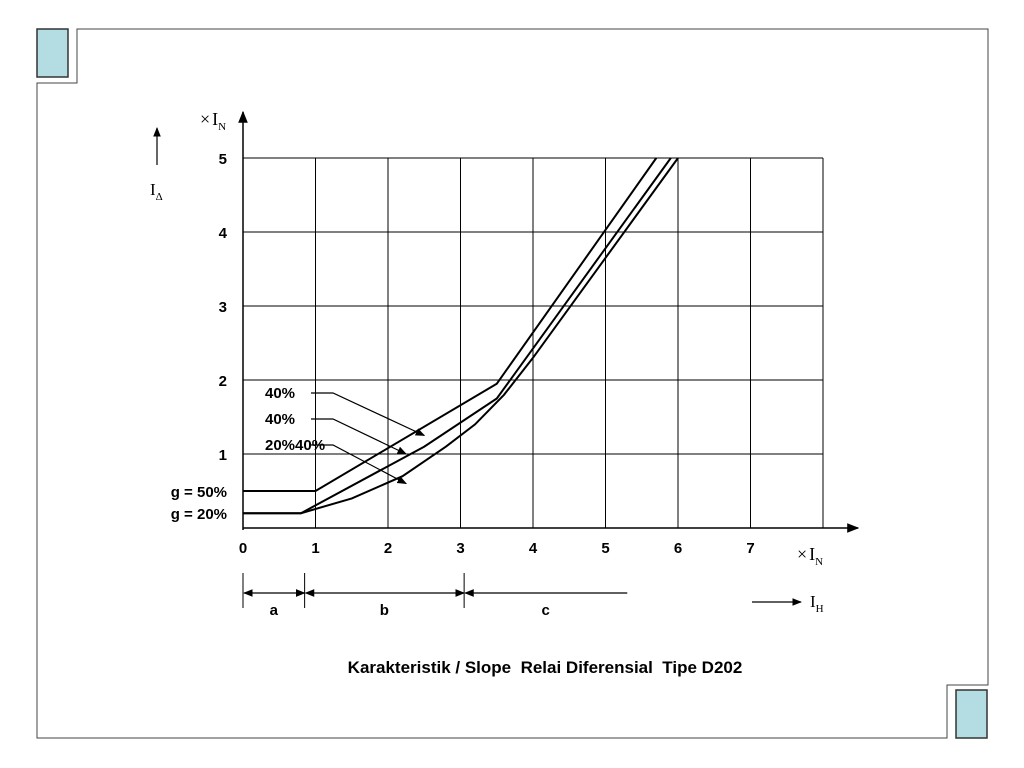 The width and height of the screenshot is (1024, 768). I want to click on x-unit-label: × IN, so click(810, 556).